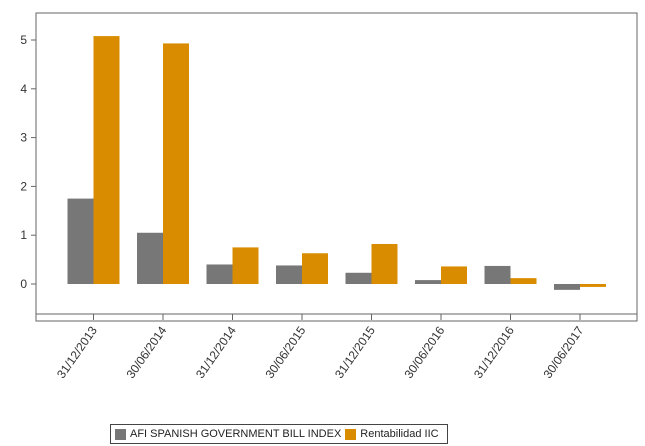  Describe the element at coordinates (286, 351) in the screenshot. I see `x-tick-label: 30/06/2015` at that location.